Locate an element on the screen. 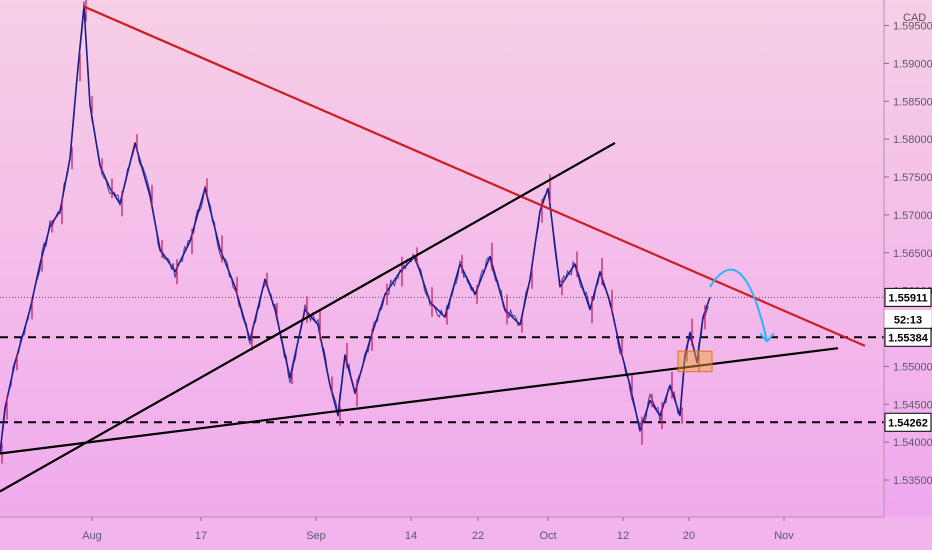  price-tags: 1.55911 52:13 1.55384 1.54262 is located at coordinates (908, 359).